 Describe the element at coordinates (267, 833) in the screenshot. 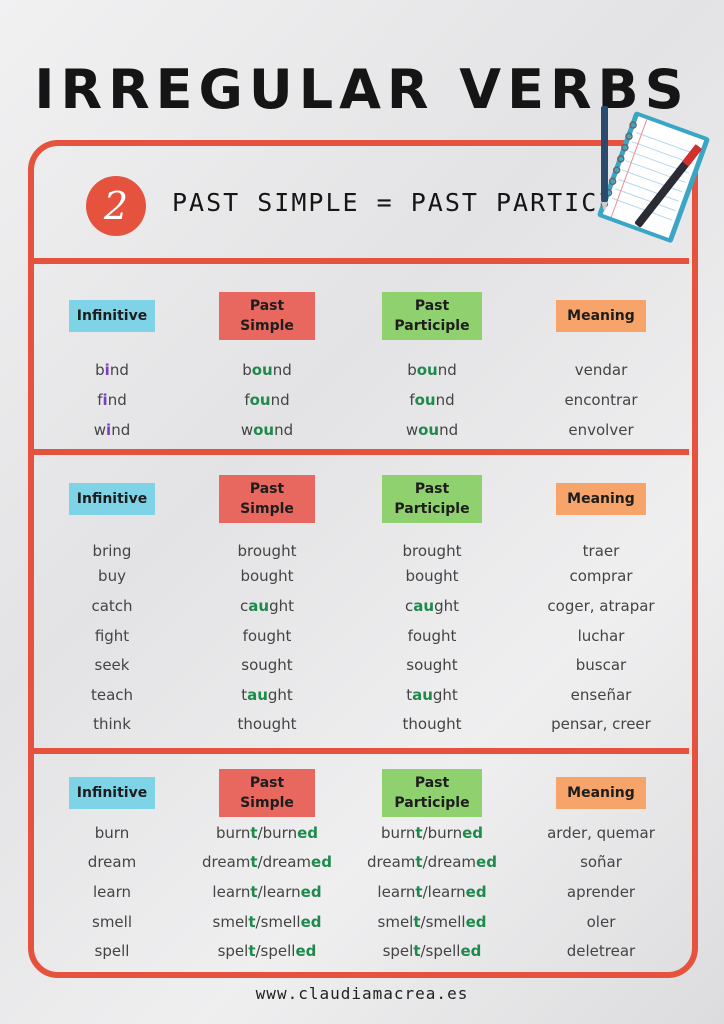

I see `verb-cell: burnt/burned` at that location.